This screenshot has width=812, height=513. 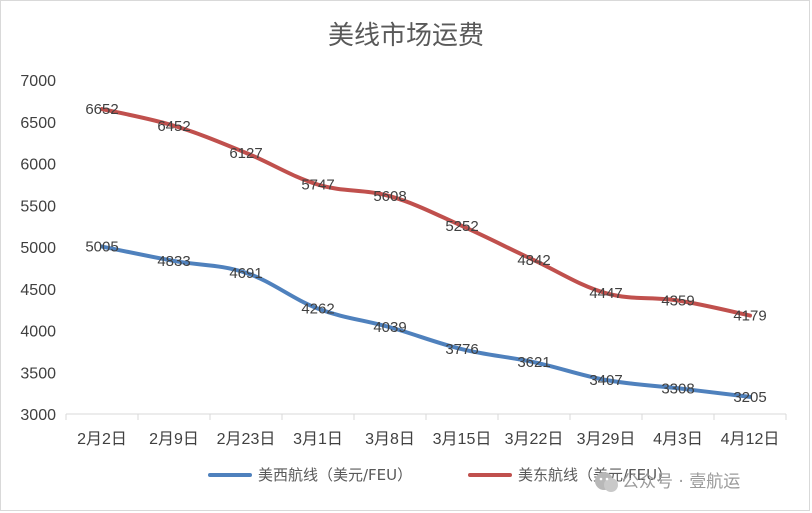 What do you see at coordinates (389, 327) in the screenshot?
I see `data-label: 4039` at bounding box center [389, 327].